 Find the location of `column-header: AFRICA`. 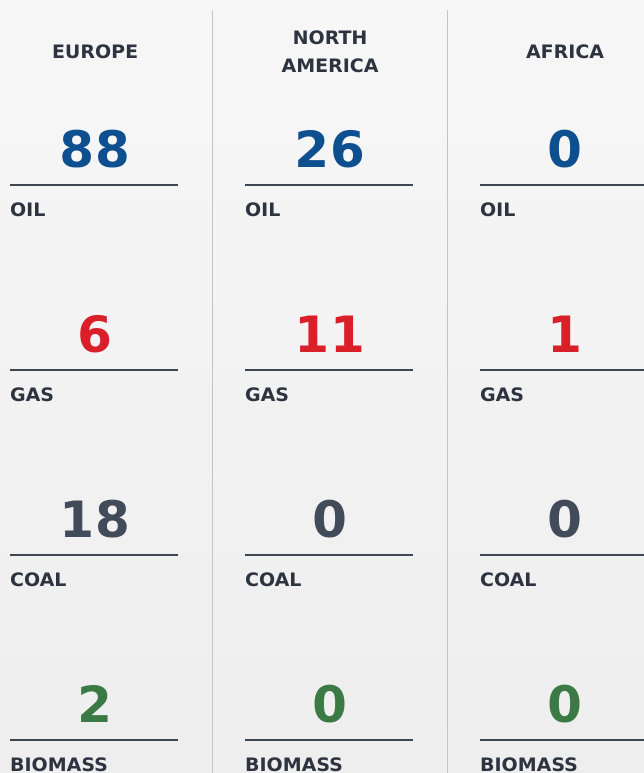

column-header: AFRICA is located at coordinates (565, 52).